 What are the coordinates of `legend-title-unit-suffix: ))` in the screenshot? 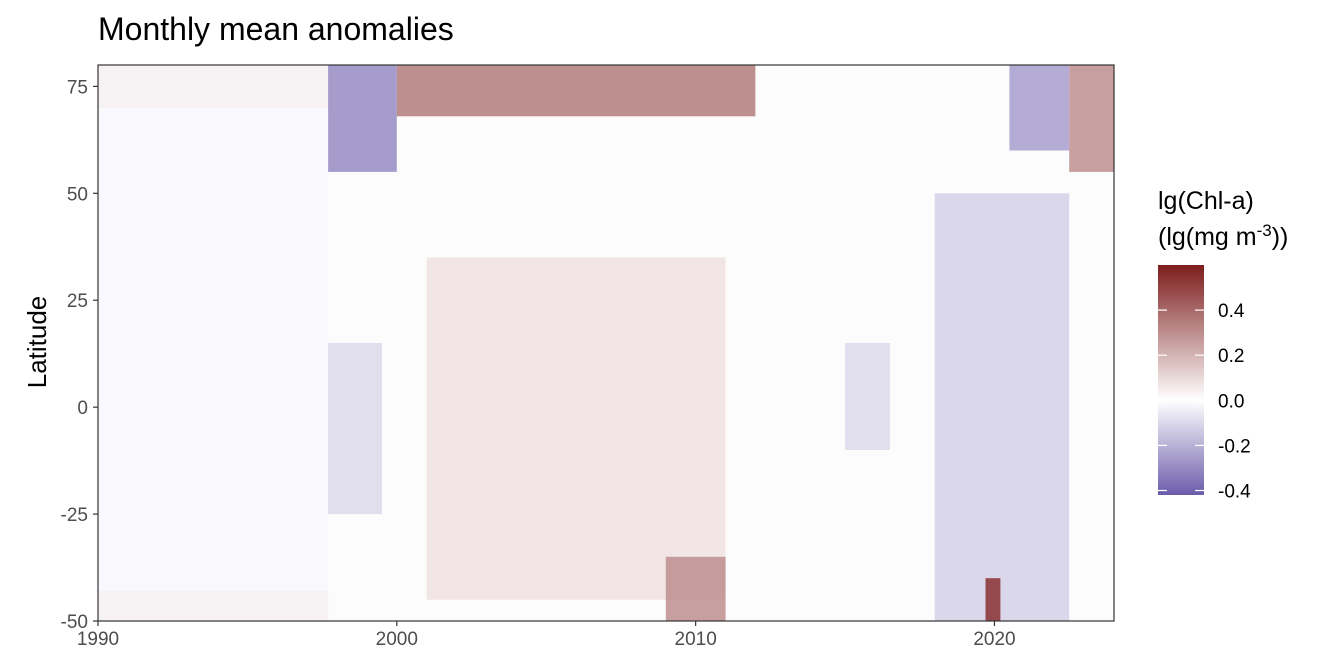 It's located at (1280, 237).